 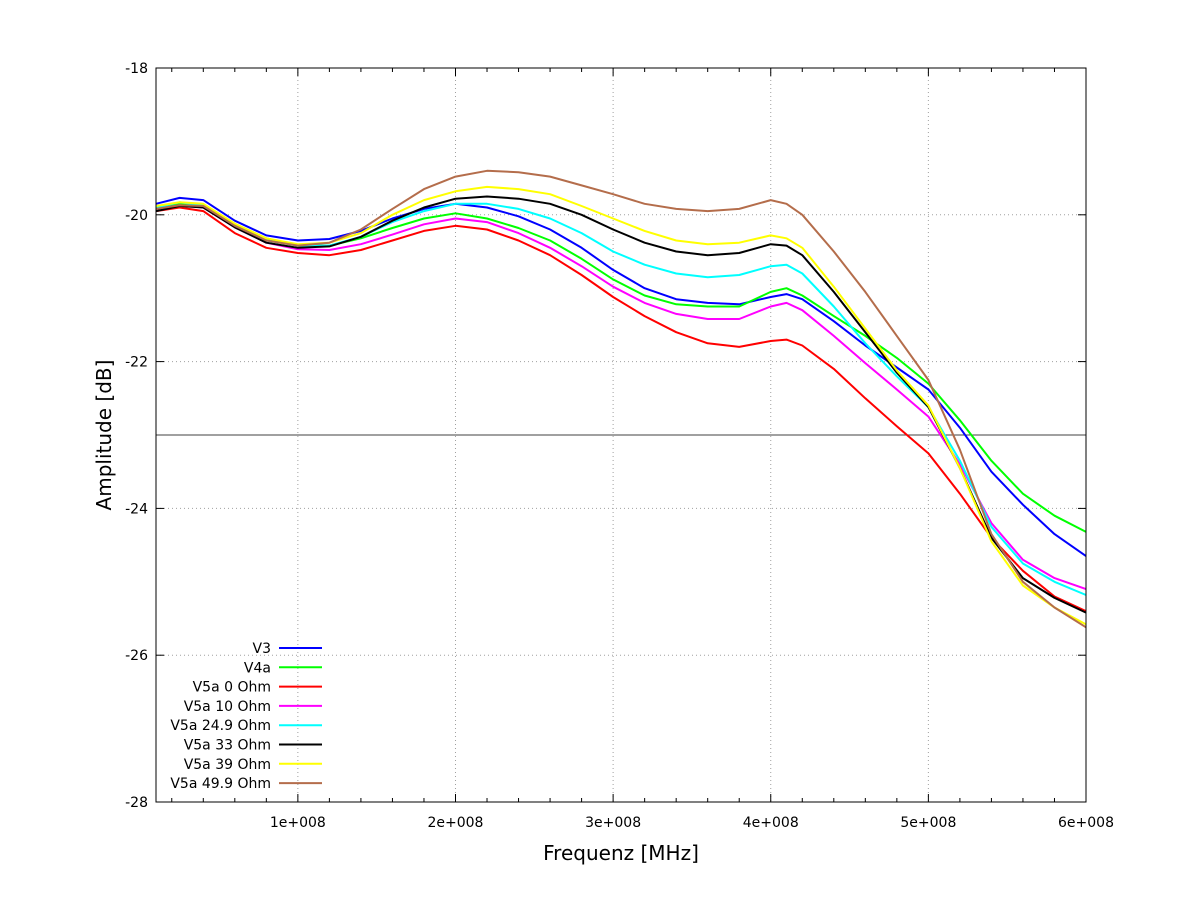 I want to click on y-tick-label: -28, so click(x=136, y=803).